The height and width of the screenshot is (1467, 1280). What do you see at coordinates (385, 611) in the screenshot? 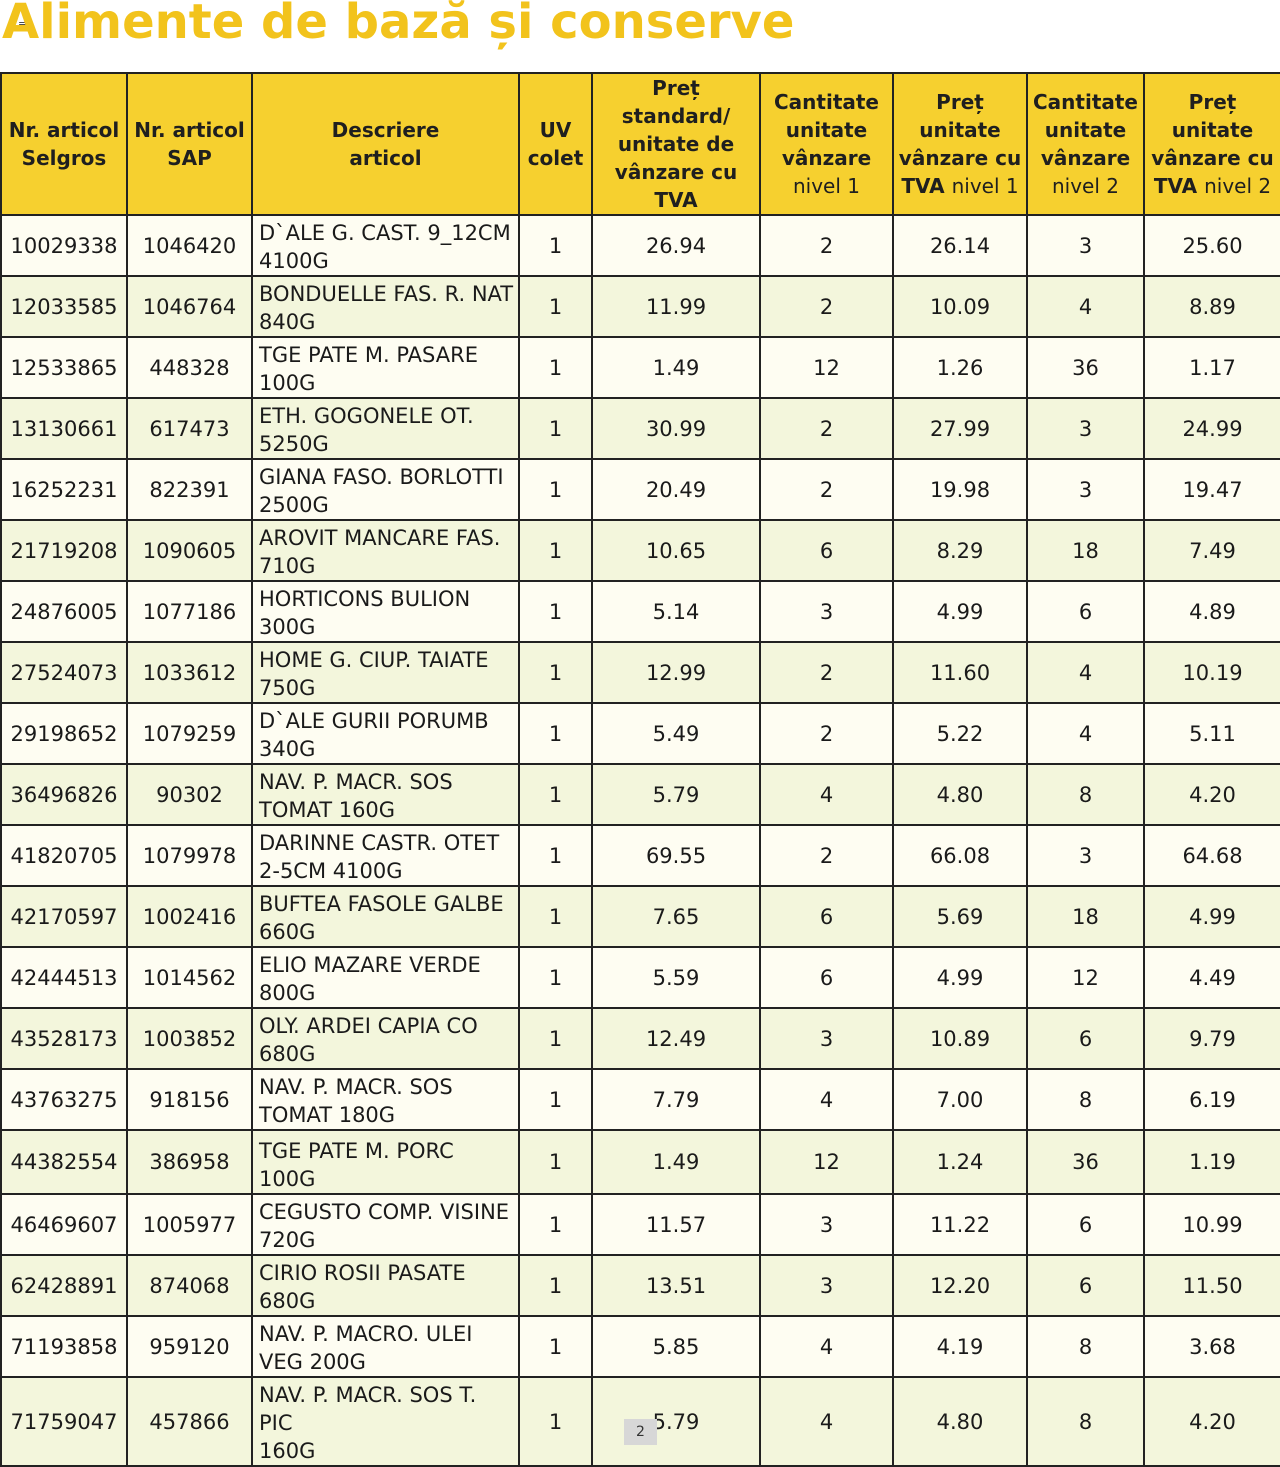
I see `cell-desc: HORTICONS BULION 300G` at bounding box center [385, 611].